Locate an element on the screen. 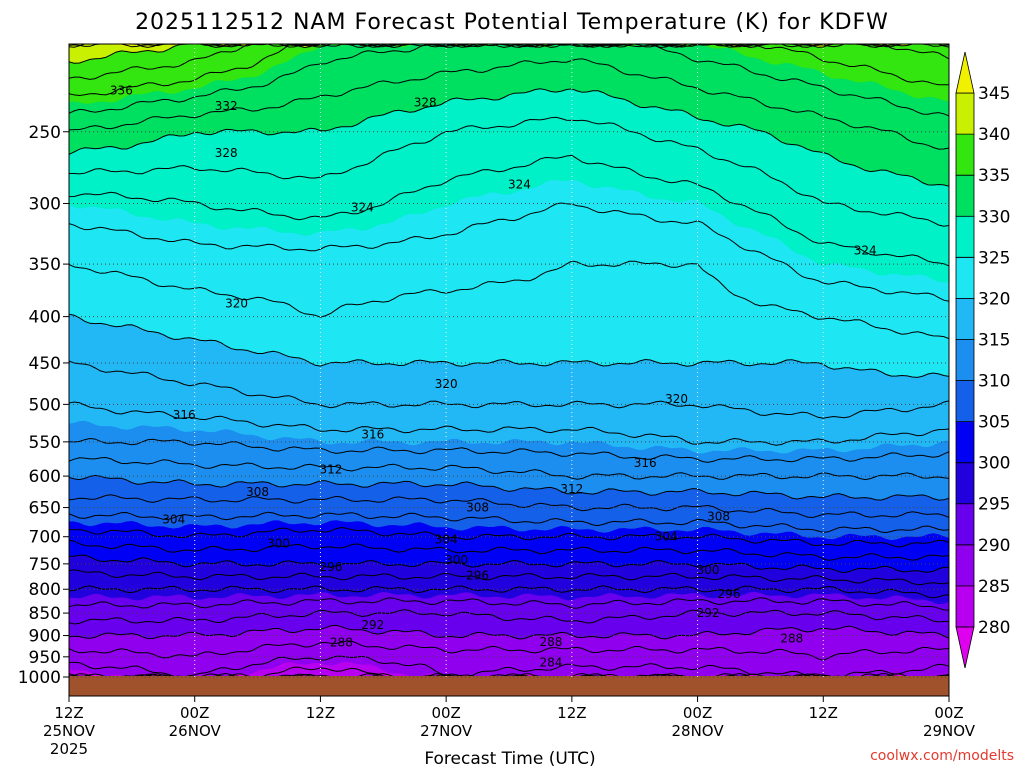 The image size is (1024, 768). x-axis-label: Forecast Time (UTC) is located at coordinates (509, 758).